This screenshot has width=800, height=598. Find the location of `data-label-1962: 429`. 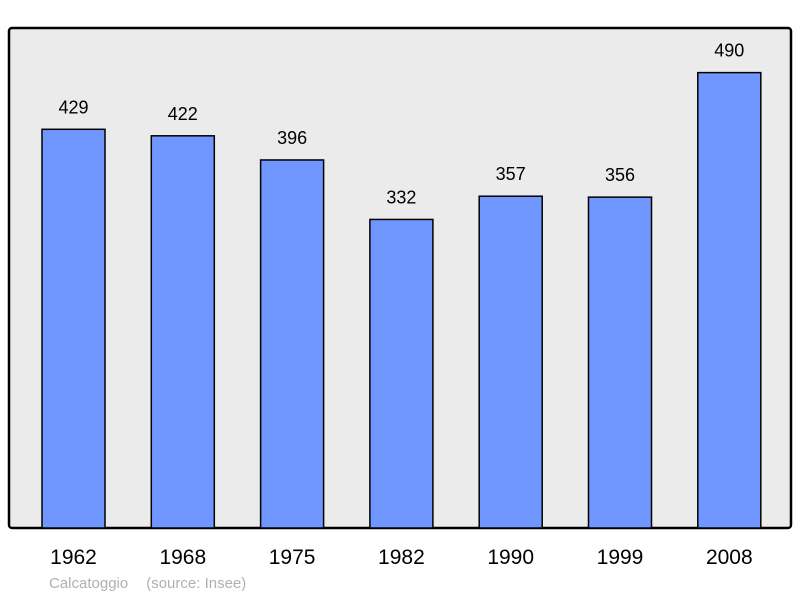

data-label-1962: 429 is located at coordinates (73, 107).